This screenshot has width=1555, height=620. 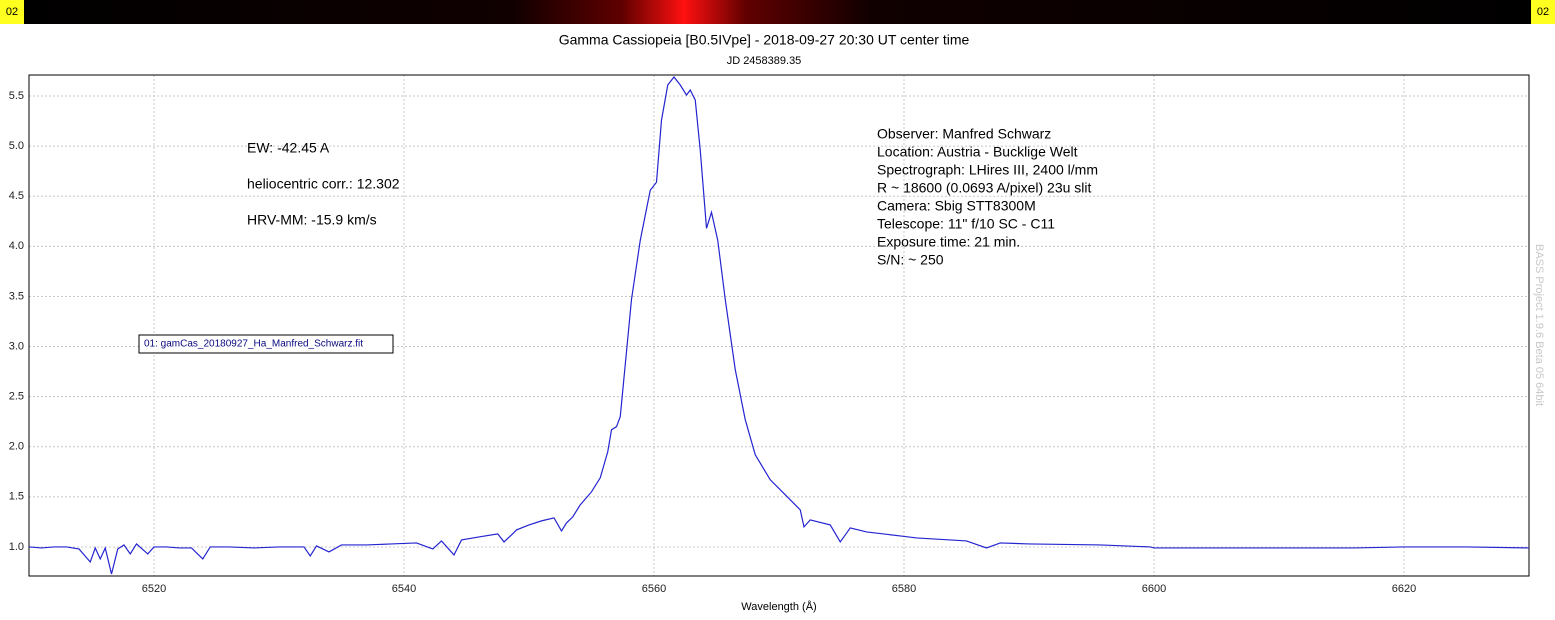 I want to click on y-tick-label: 1.5, so click(x=16, y=497).